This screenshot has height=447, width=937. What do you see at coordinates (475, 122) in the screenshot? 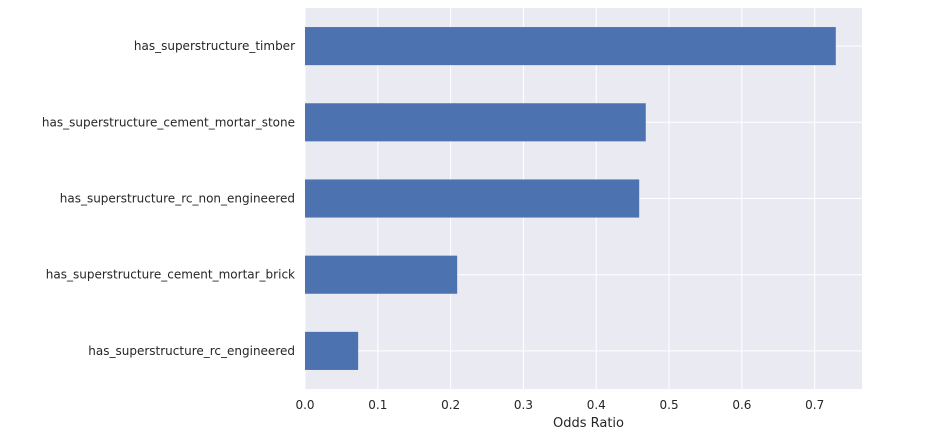
I see `bar-has_superstructure_cement_mortar_stone` at bounding box center [475, 122].